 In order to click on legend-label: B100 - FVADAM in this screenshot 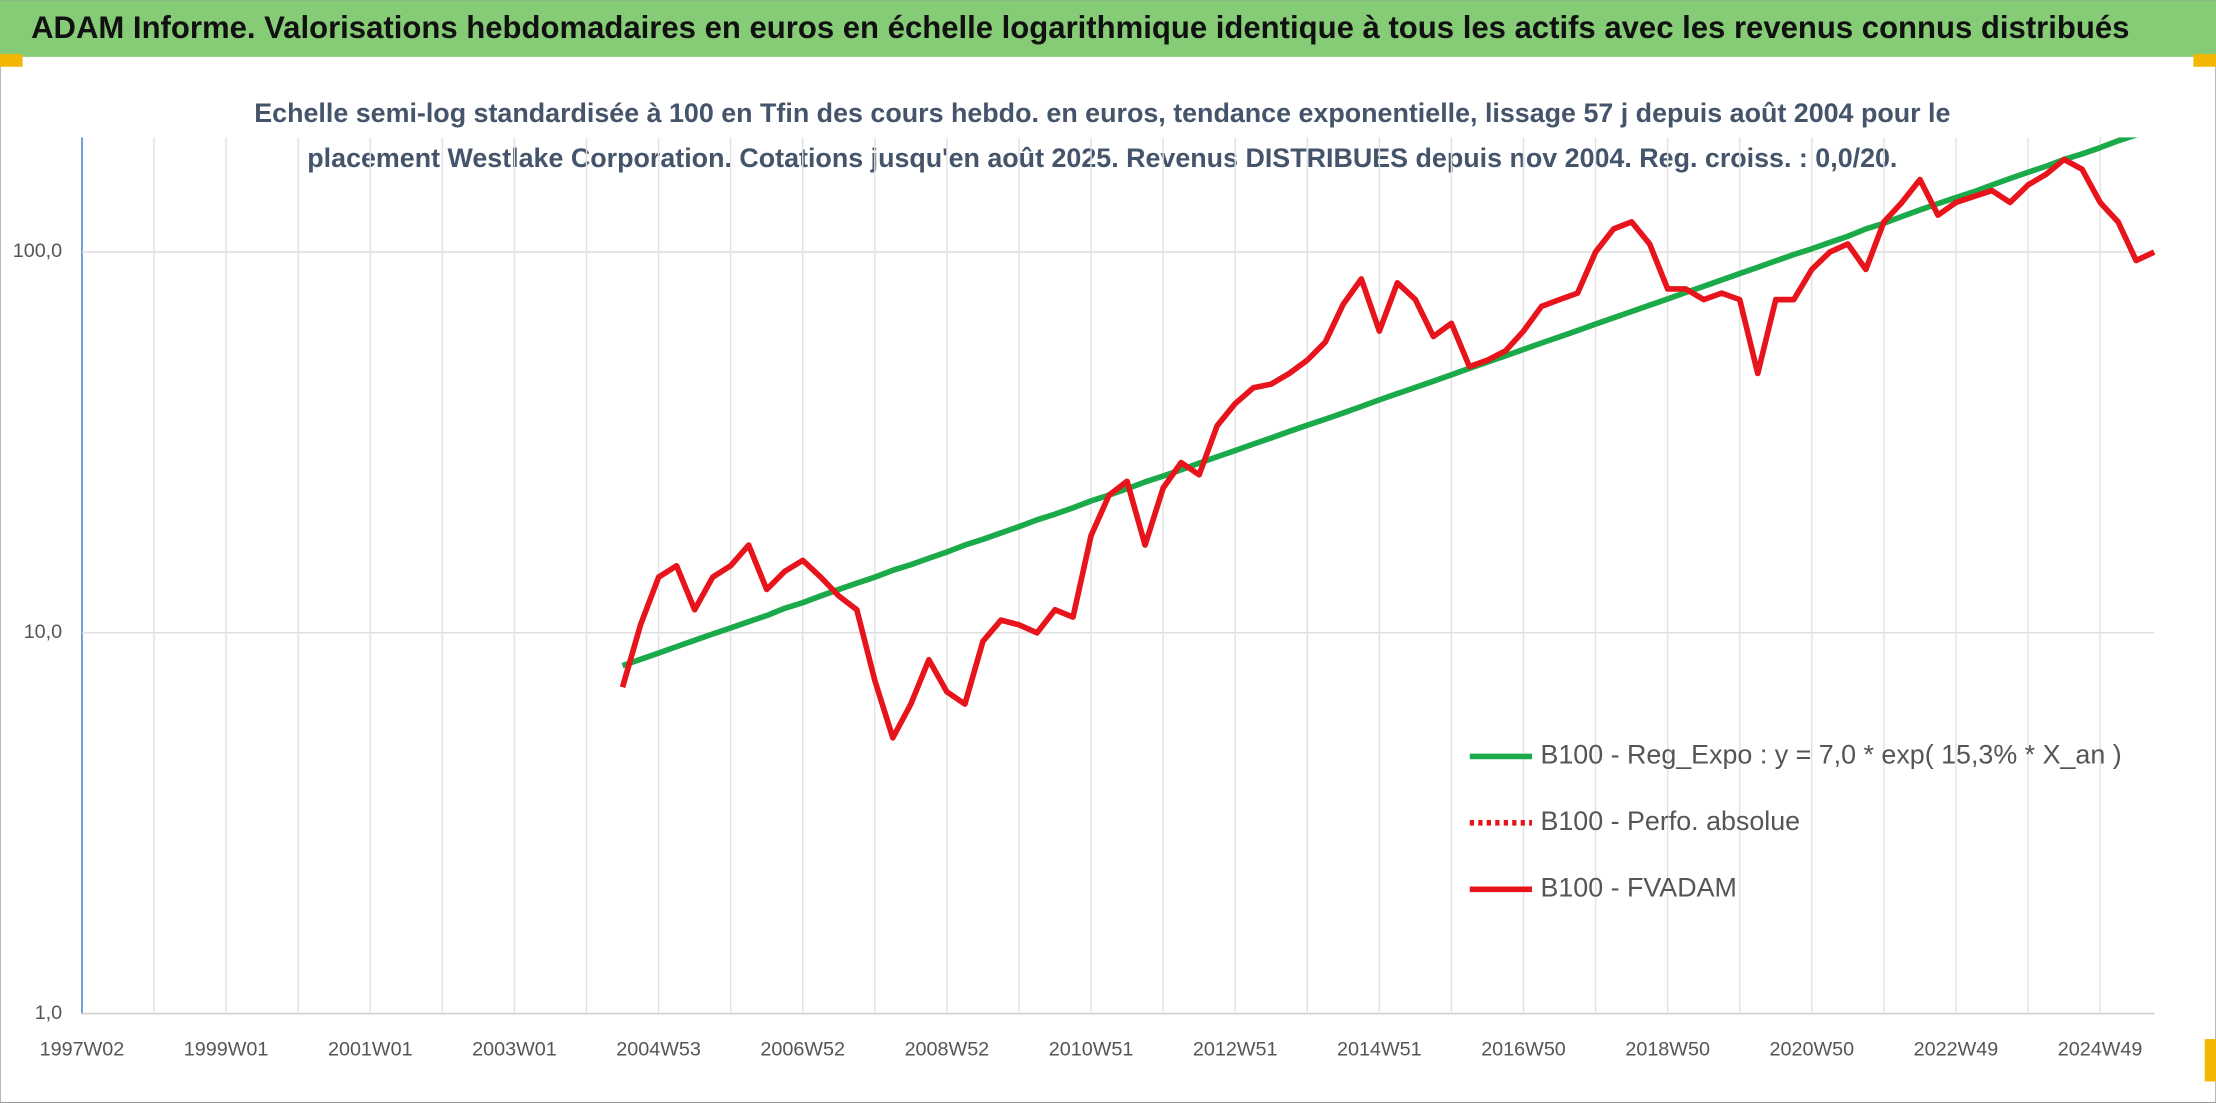, I will do `click(1638, 887)`.